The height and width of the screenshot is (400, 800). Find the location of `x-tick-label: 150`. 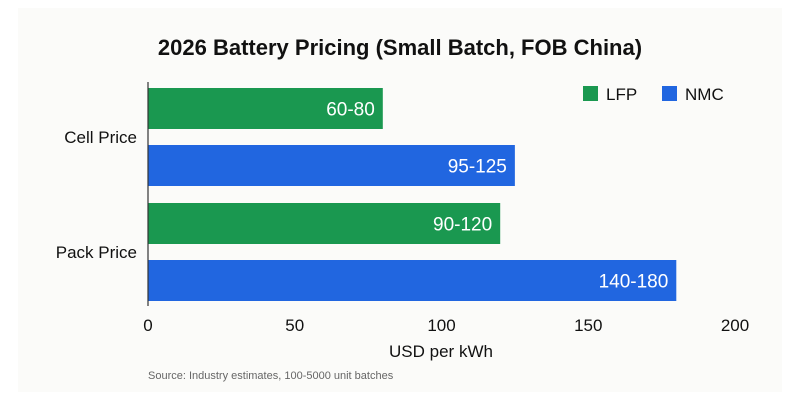

x-tick-label: 150 is located at coordinates (588, 325).